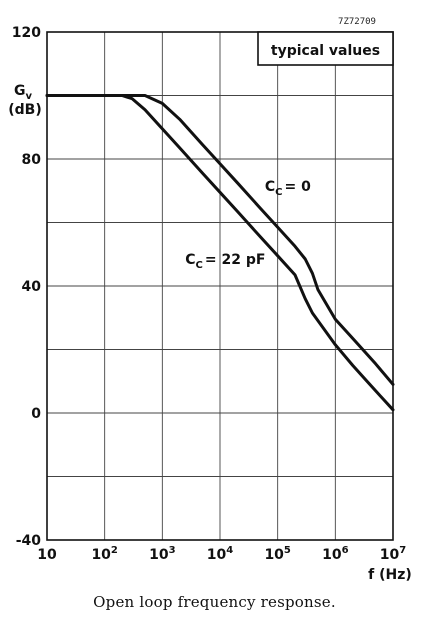  What do you see at coordinates (214, 602) in the screenshot?
I see `figure-caption: Open loop frequency response.` at bounding box center [214, 602].